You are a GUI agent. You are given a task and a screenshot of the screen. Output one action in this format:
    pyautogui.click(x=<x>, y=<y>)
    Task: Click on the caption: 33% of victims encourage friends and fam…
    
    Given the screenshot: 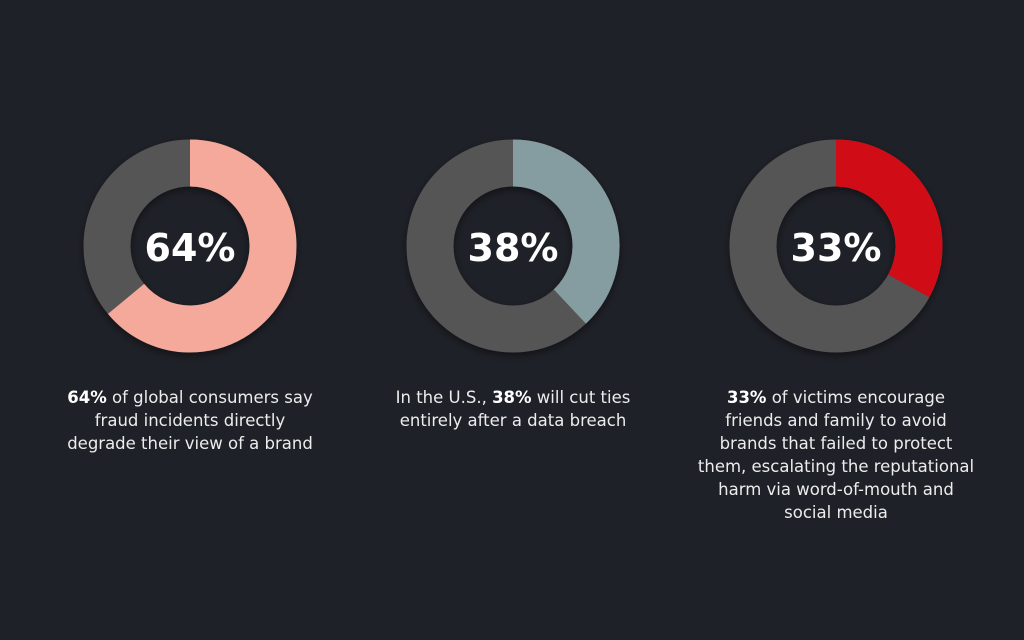 What is the action you would take?
    pyautogui.click(x=836, y=455)
    